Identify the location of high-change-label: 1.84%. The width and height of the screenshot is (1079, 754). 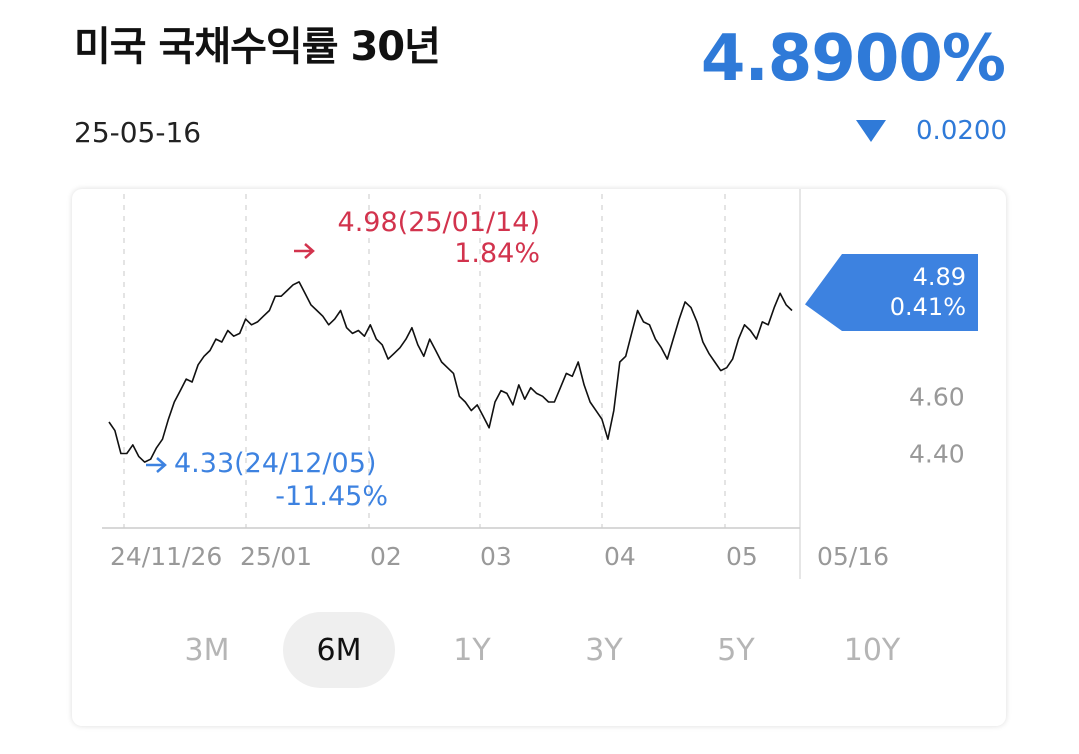
(497, 253).